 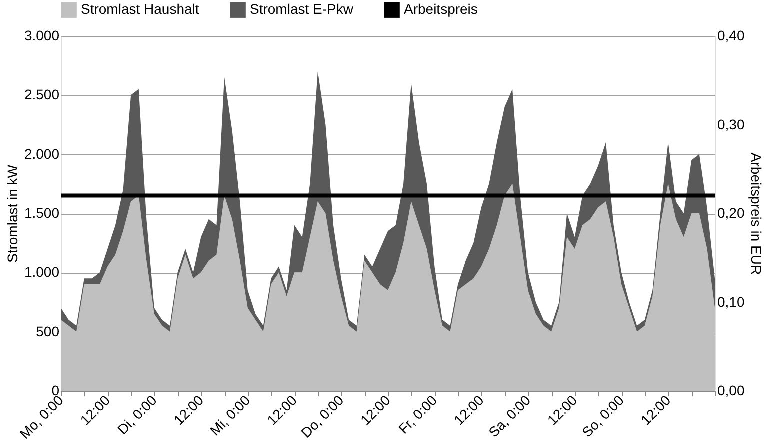 What do you see at coordinates (731, 124) in the screenshot?
I see `y2-tick-label: 0,30` at bounding box center [731, 124].